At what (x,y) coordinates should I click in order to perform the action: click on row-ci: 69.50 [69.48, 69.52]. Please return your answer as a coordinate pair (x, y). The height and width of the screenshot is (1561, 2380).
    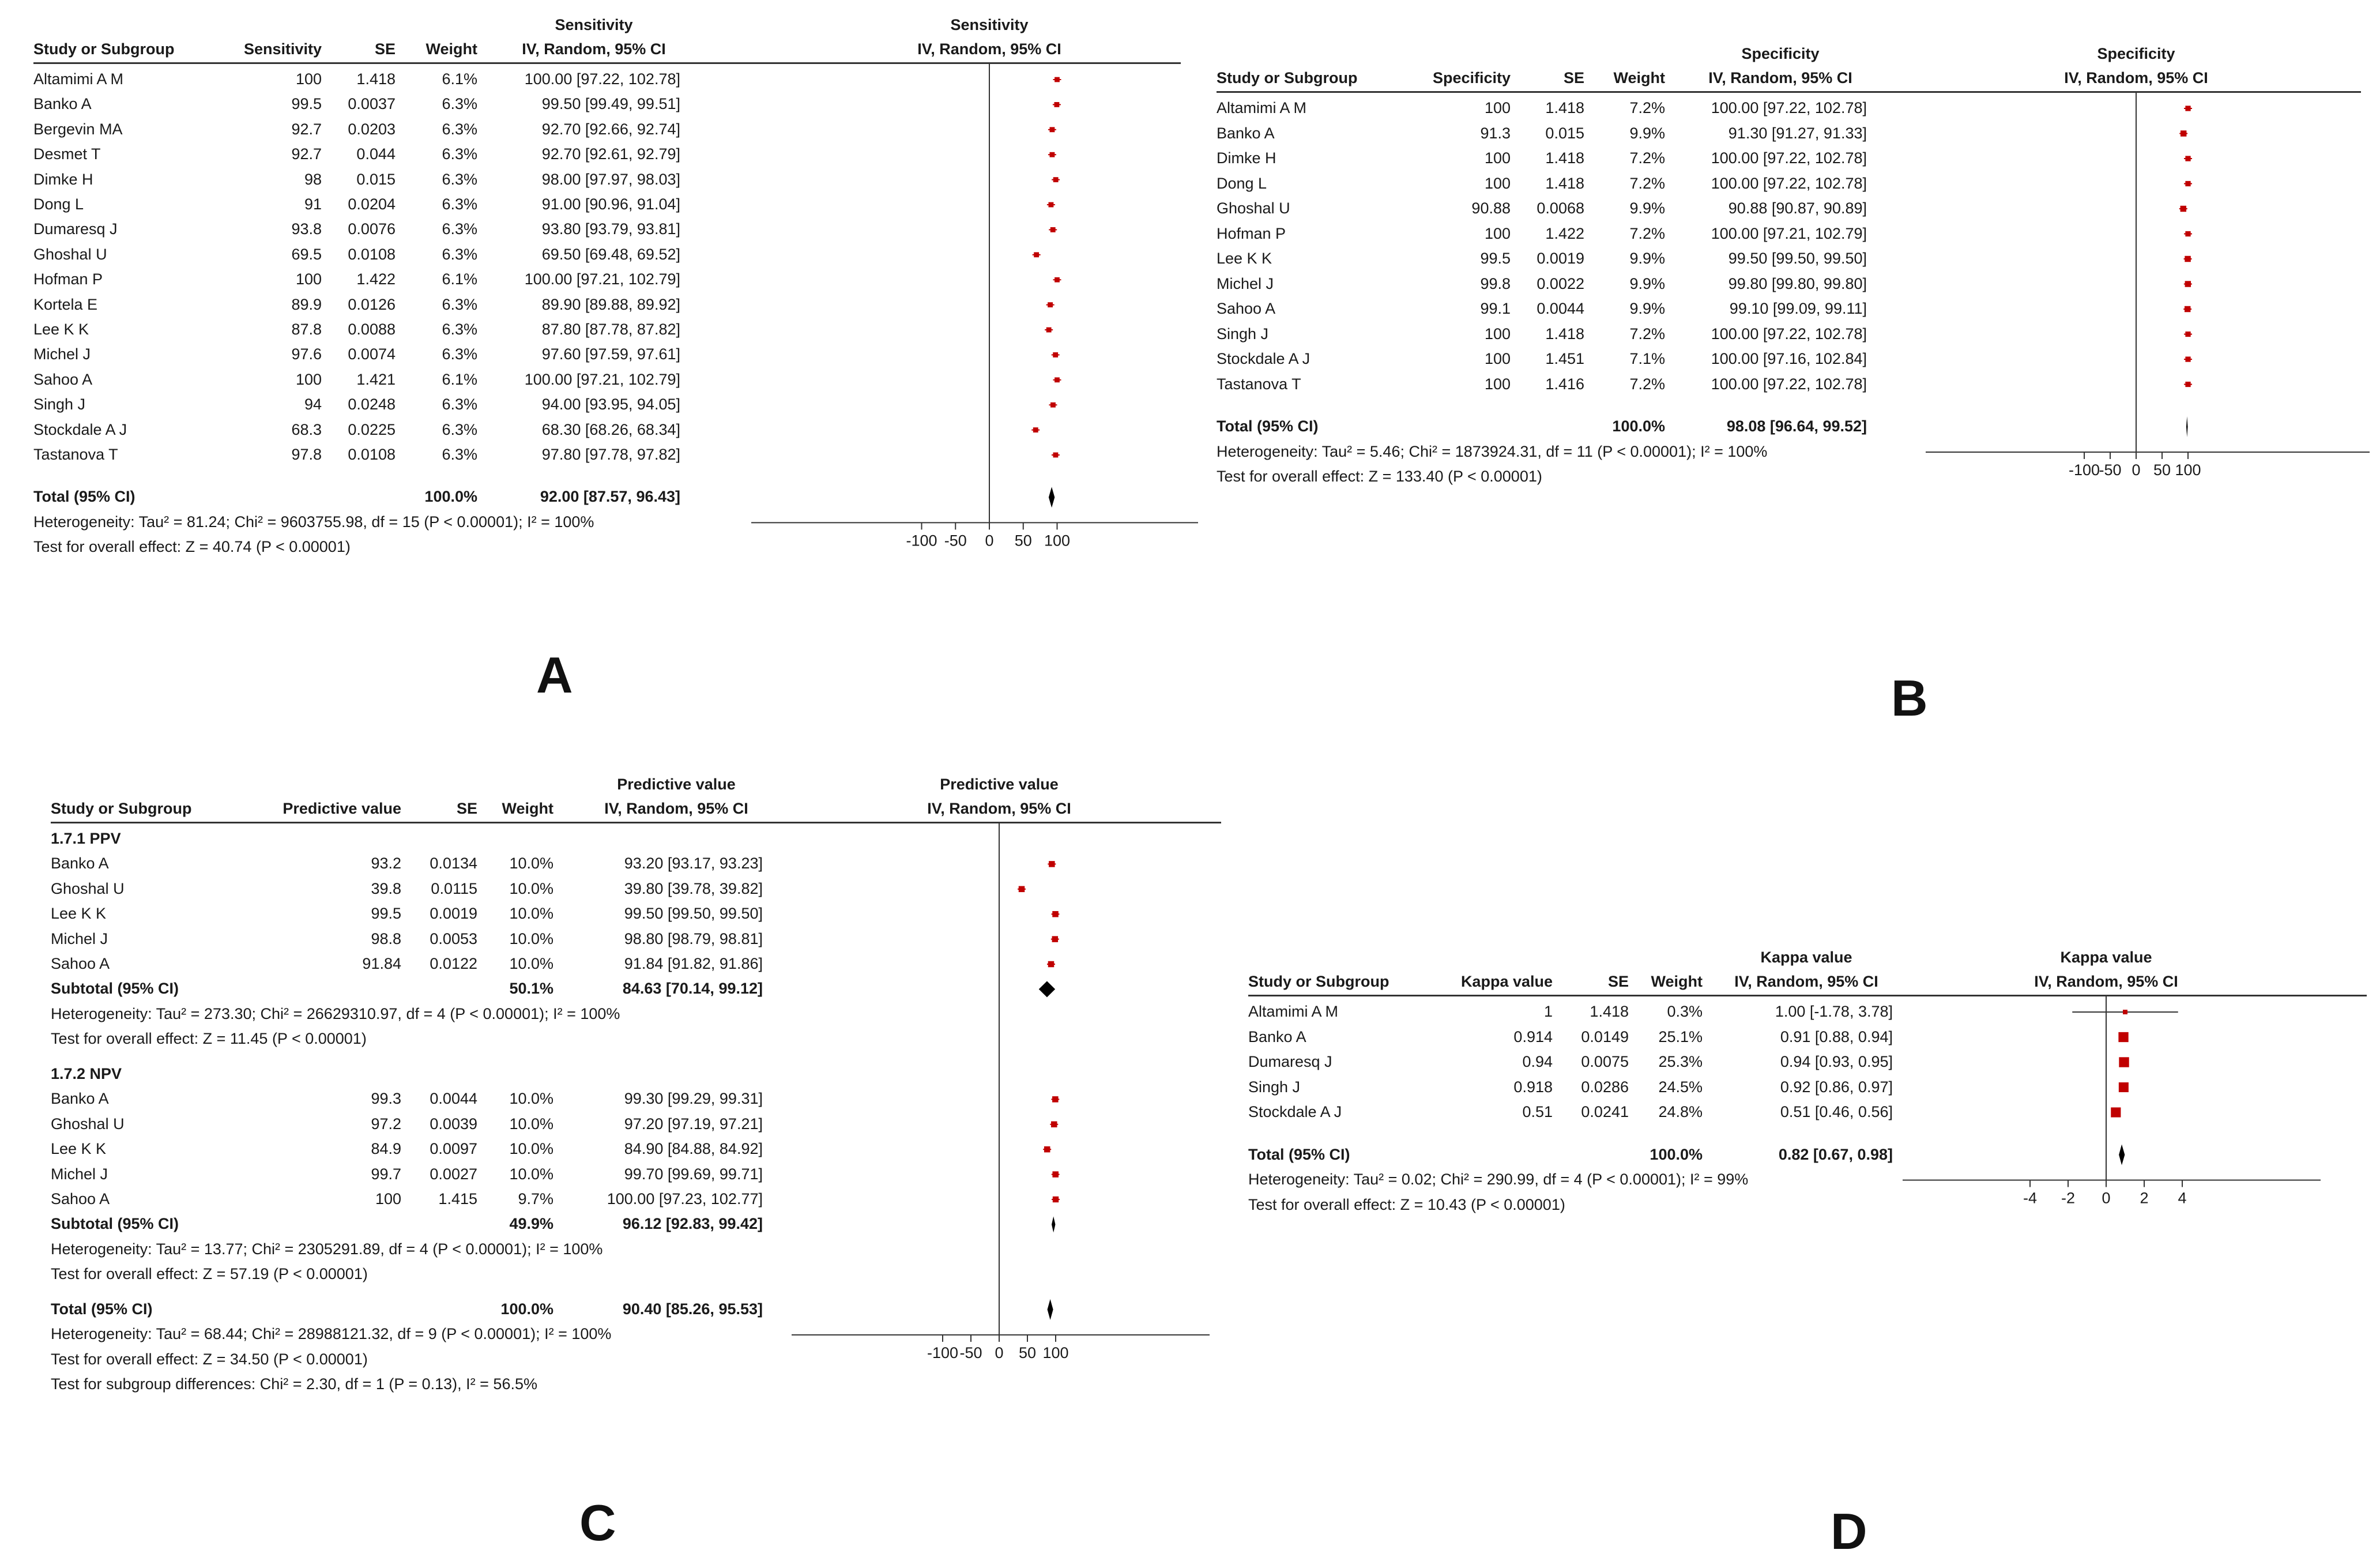
    Looking at the image, I should click on (610, 254).